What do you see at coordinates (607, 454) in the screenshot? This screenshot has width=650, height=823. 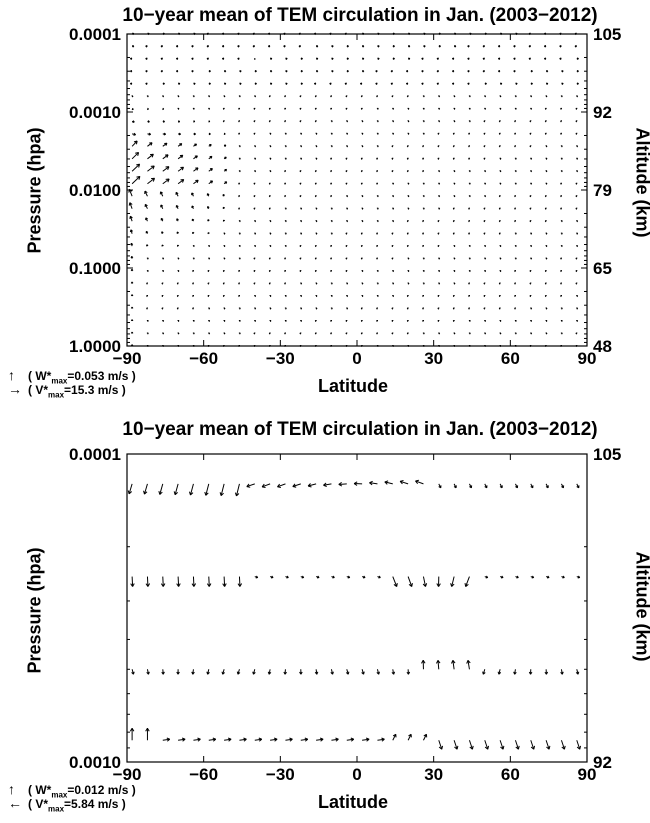 I see `y2-tick-label: 105` at bounding box center [607, 454].